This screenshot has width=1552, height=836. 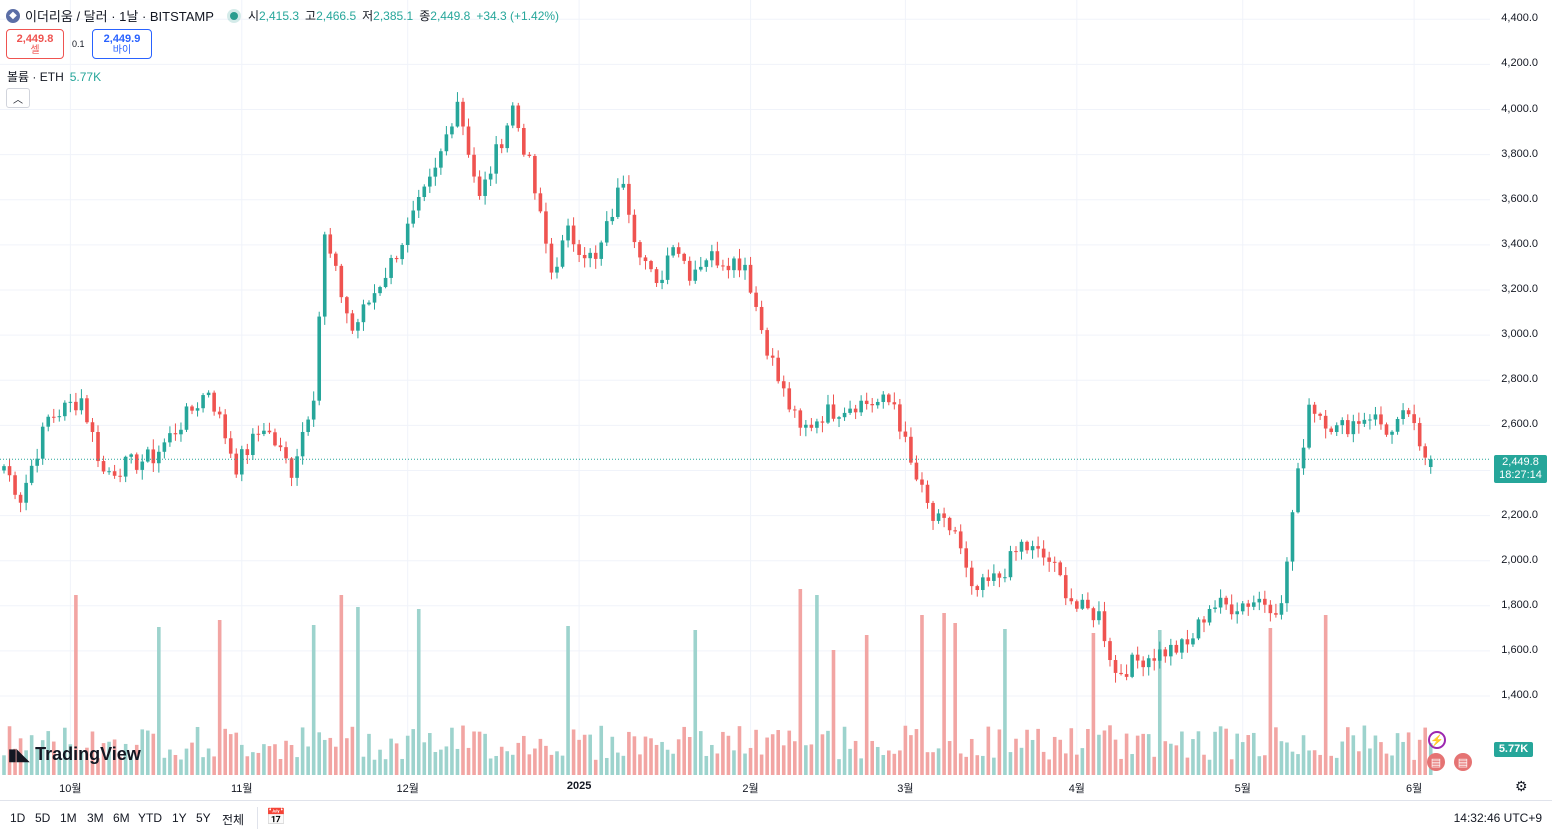 What do you see at coordinates (1519, 649) in the screenshot?
I see `price-tick-label: 1,600.0` at bounding box center [1519, 649].